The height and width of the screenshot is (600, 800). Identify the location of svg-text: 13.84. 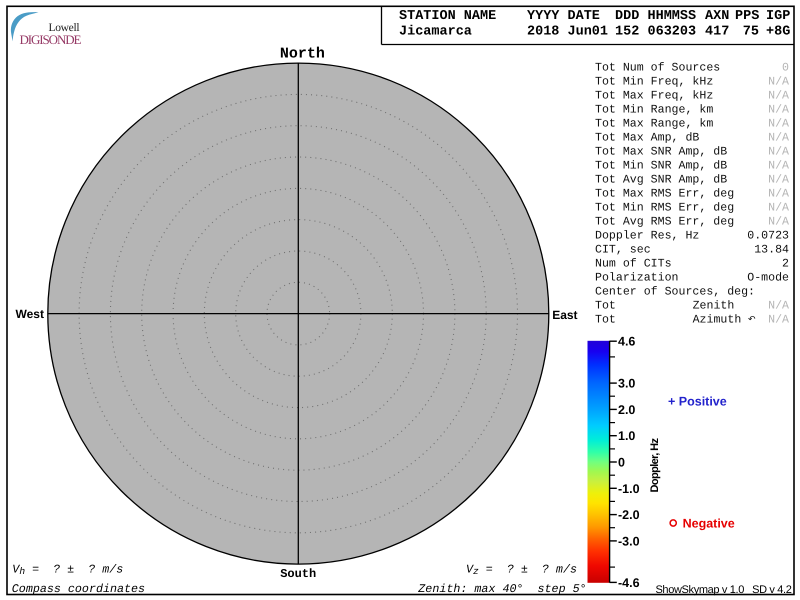
(771, 250).